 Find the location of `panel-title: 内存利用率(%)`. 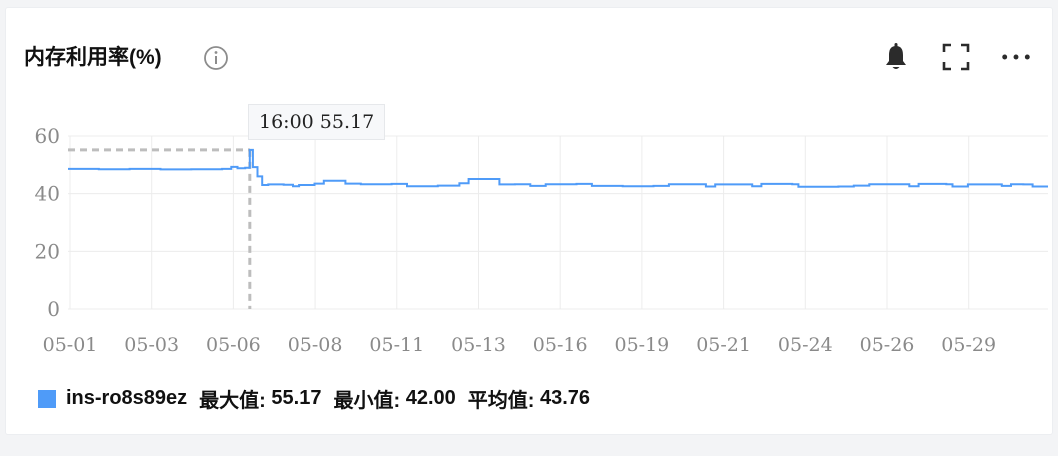

panel-title: 内存利用率(%) is located at coordinates (93, 57).